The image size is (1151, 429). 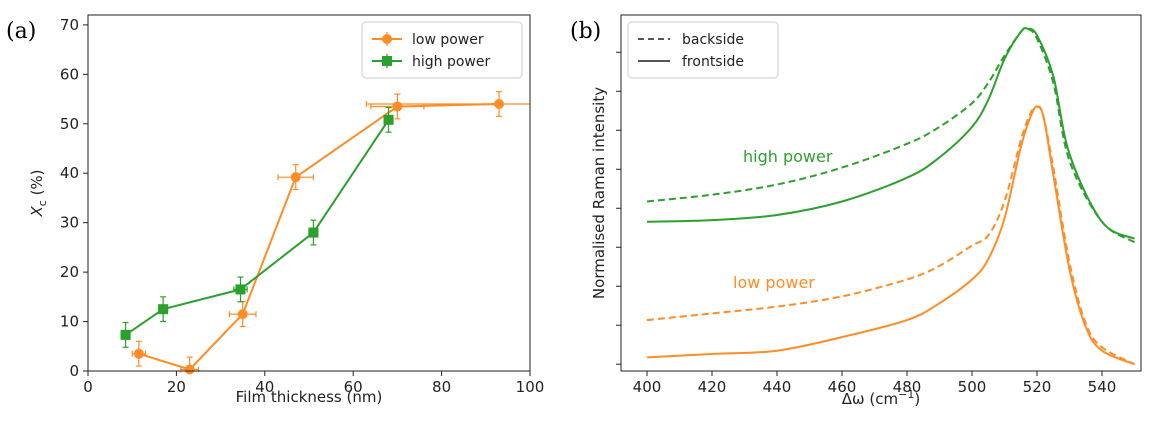 What do you see at coordinates (441, 387) in the screenshot?
I see `x-tick-label: 80` at bounding box center [441, 387].